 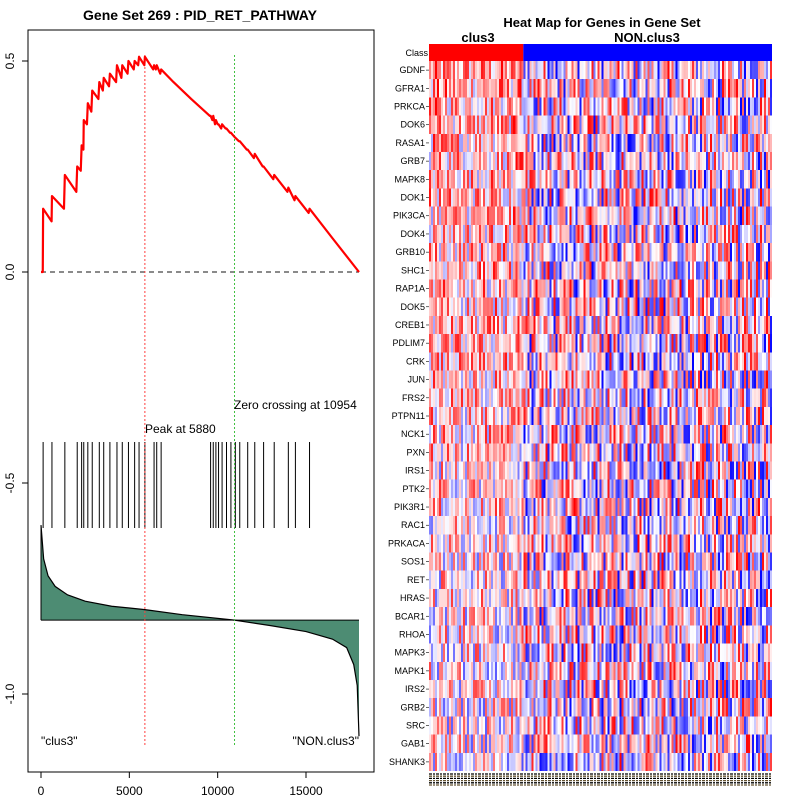 What do you see at coordinates (412, 161) in the screenshot?
I see `gene-label: GRB7` at bounding box center [412, 161].